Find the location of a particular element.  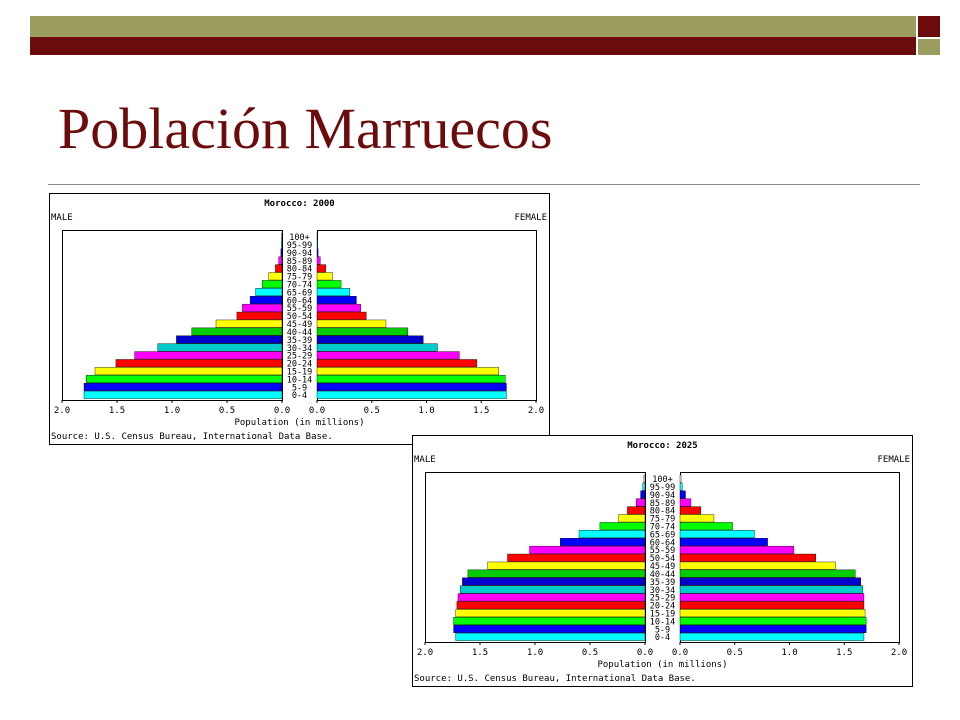

age-group-label: 35-39 is located at coordinates (663, 583).